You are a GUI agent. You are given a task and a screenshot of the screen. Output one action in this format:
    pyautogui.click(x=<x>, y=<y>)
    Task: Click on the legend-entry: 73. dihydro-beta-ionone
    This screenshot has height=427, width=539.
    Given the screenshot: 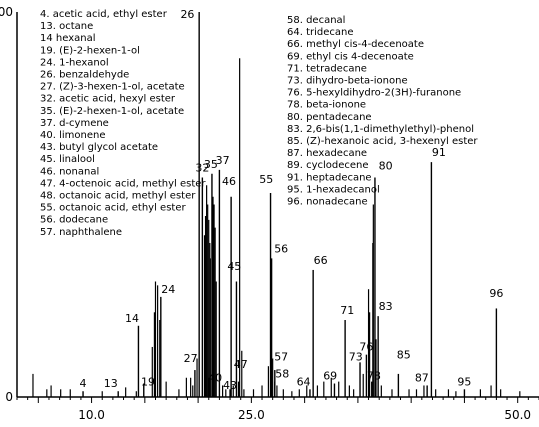 What is the action you would take?
    pyautogui.click(x=347, y=81)
    